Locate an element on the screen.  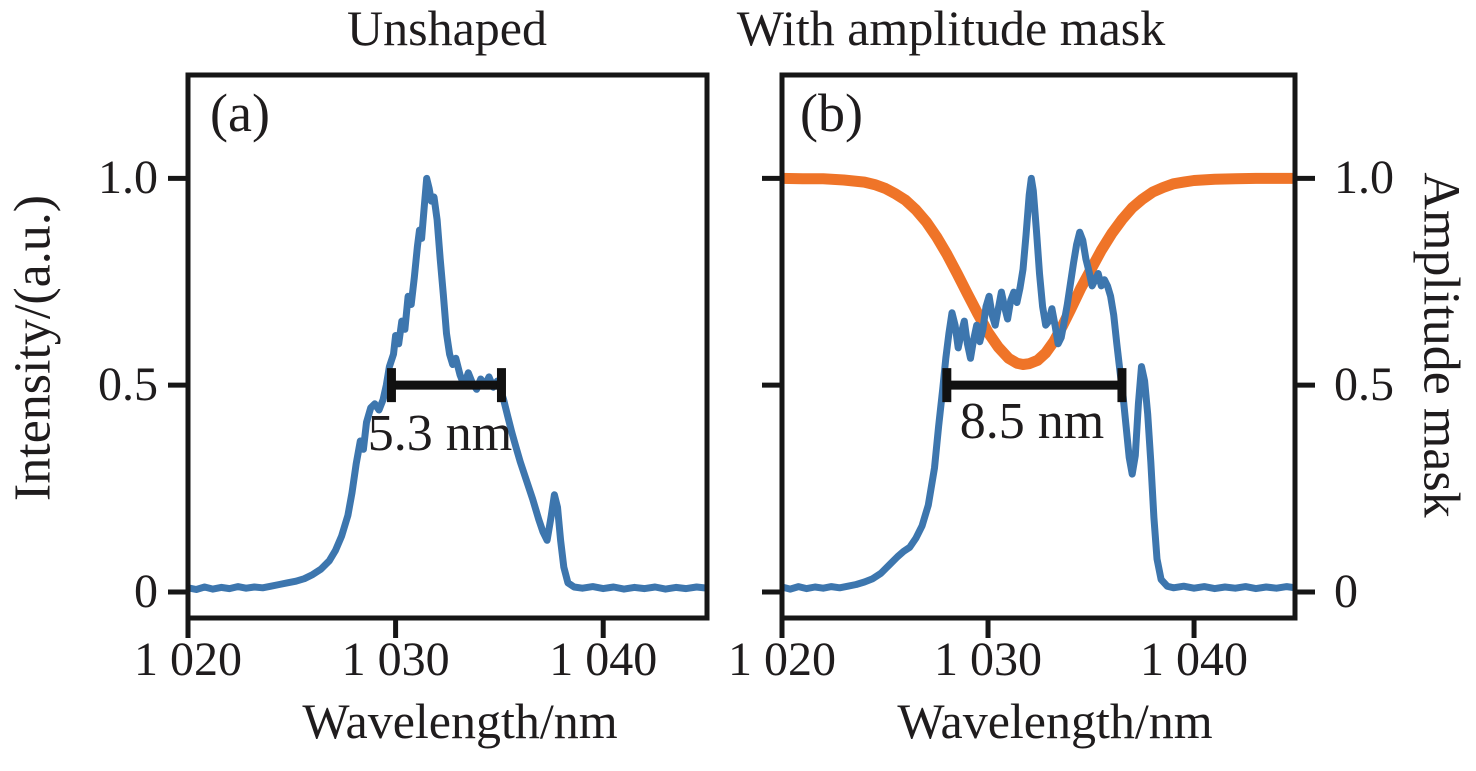
y-tick-label-a: 1.0 is located at coordinates (128, 178).